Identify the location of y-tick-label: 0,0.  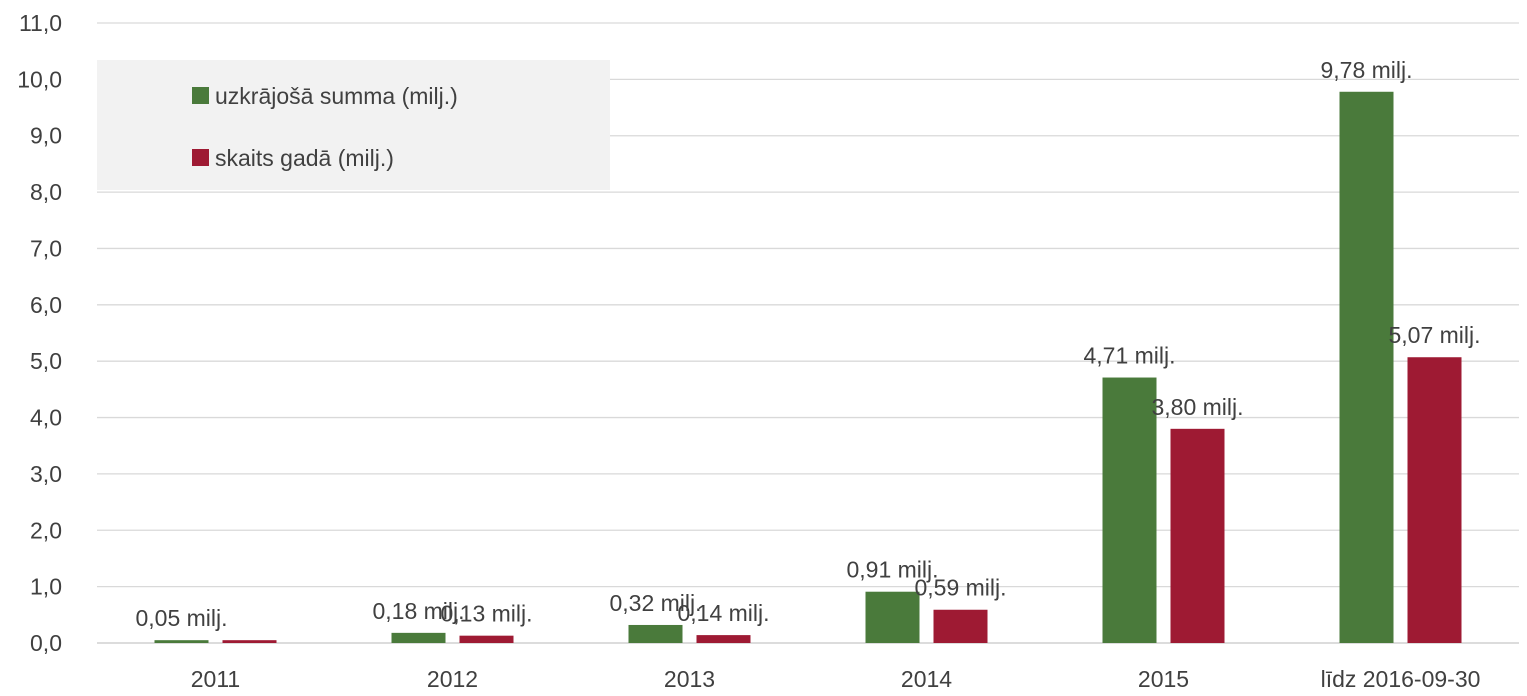
(46, 643).